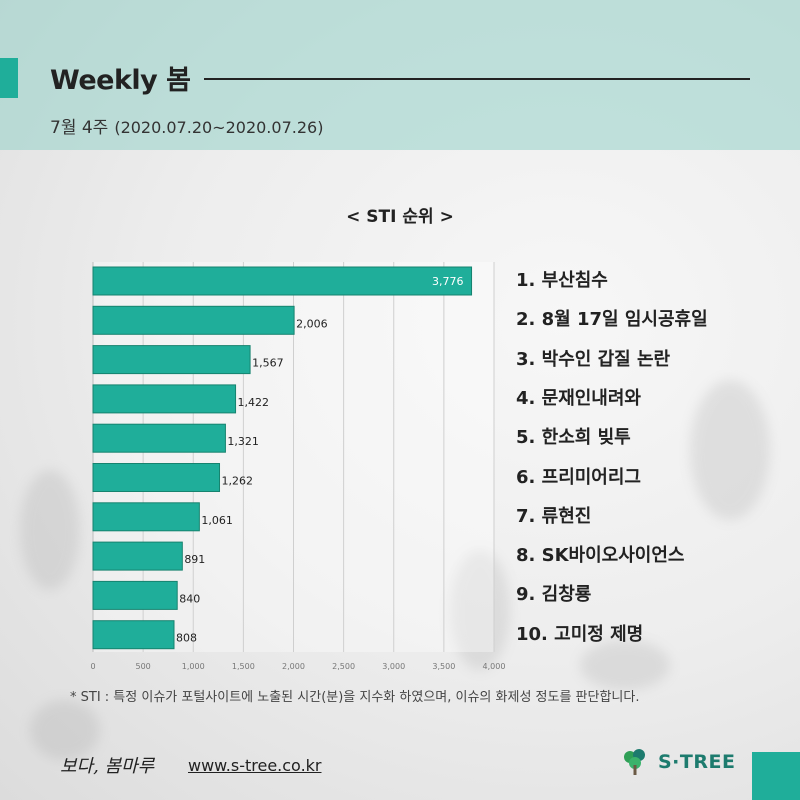 This screenshot has width=800, height=800. Describe the element at coordinates (635, 762) in the screenshot. I see `tree-icon` at that location.